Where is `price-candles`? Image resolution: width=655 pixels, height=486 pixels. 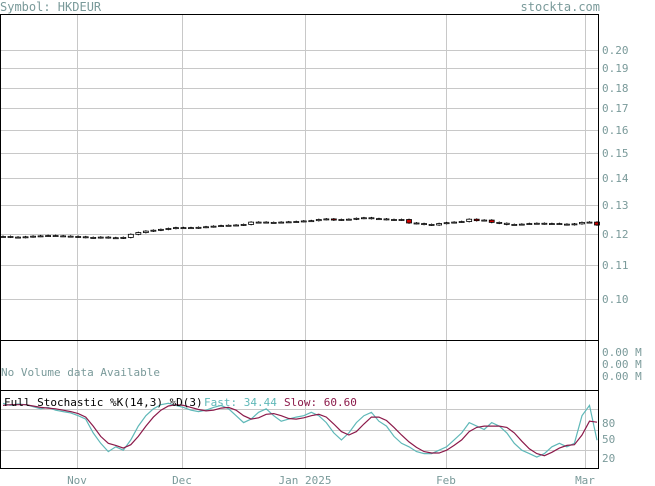 price-candles is located at coordinates (300, 228).